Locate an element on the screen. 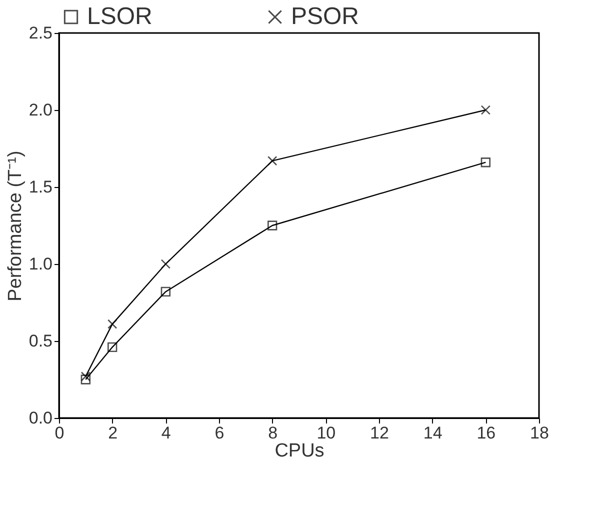 Image resolution: width=614 pixels, height=515 pixels. y-axis-title: Performance (T⁻¹) is located at coordinates (15, 226).